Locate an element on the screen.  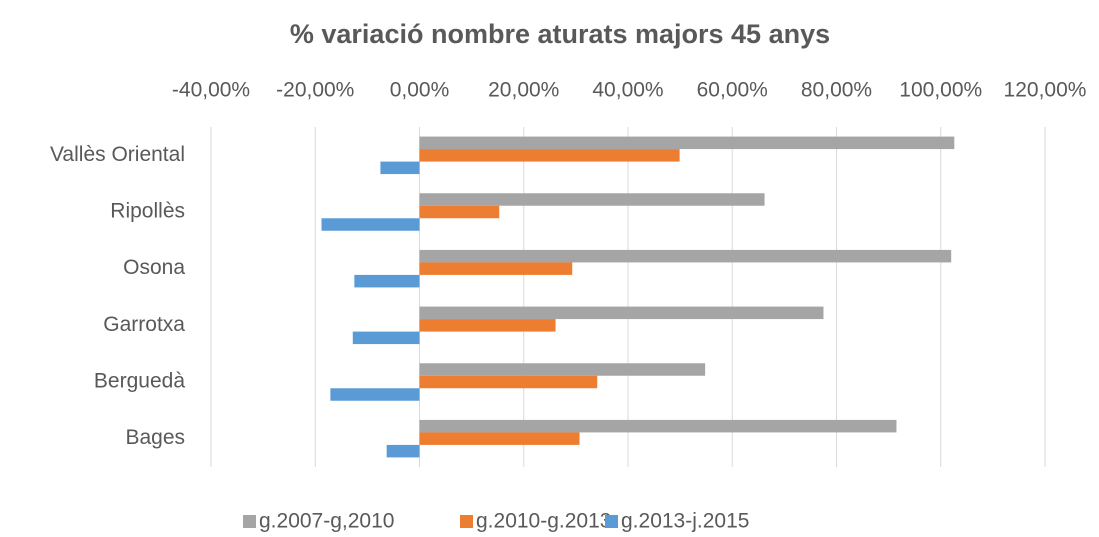
y-tick-label: Vallès Oriental is located at coordinates (117, 154).